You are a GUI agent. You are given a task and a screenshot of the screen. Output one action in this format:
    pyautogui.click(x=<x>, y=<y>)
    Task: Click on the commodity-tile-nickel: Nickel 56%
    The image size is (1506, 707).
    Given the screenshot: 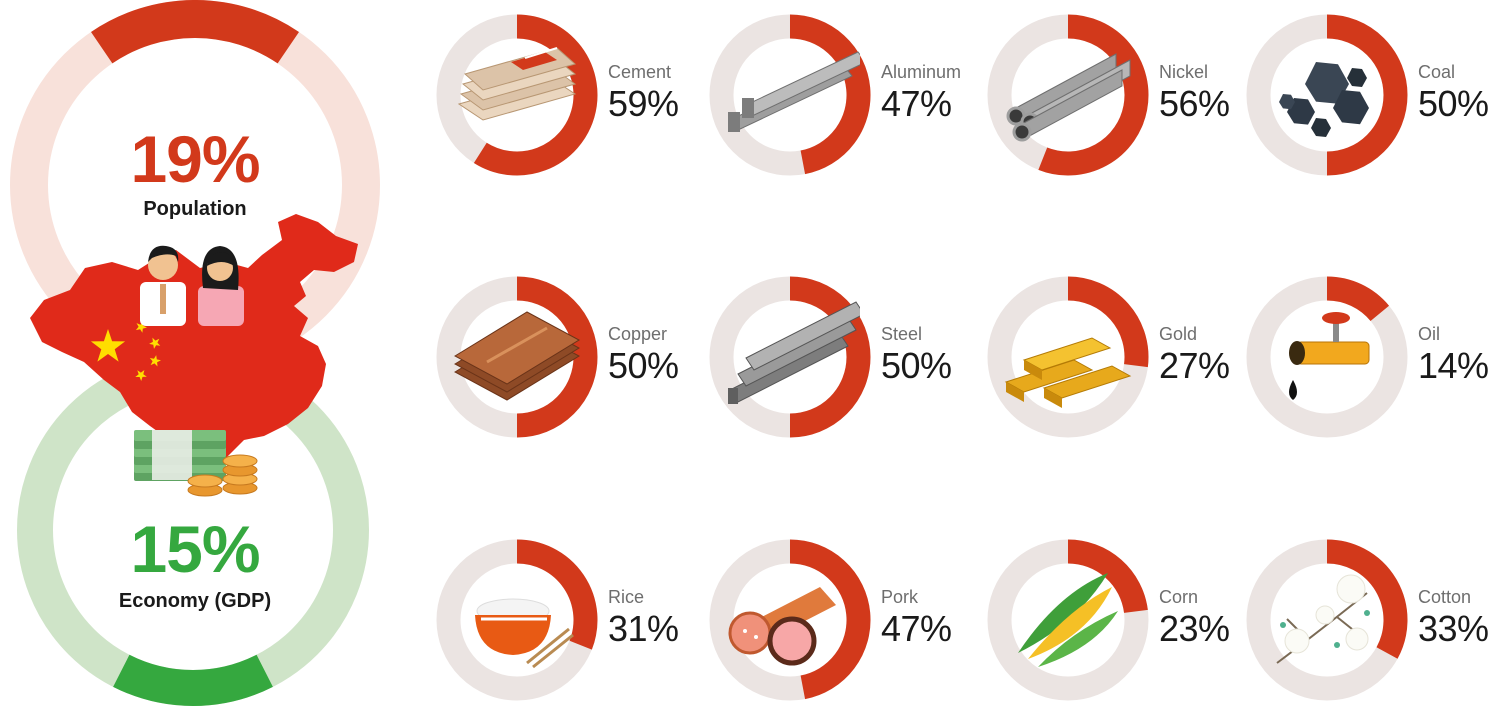 What is the action you would take?
    pyautogui.click(x=1118, y=95)
    